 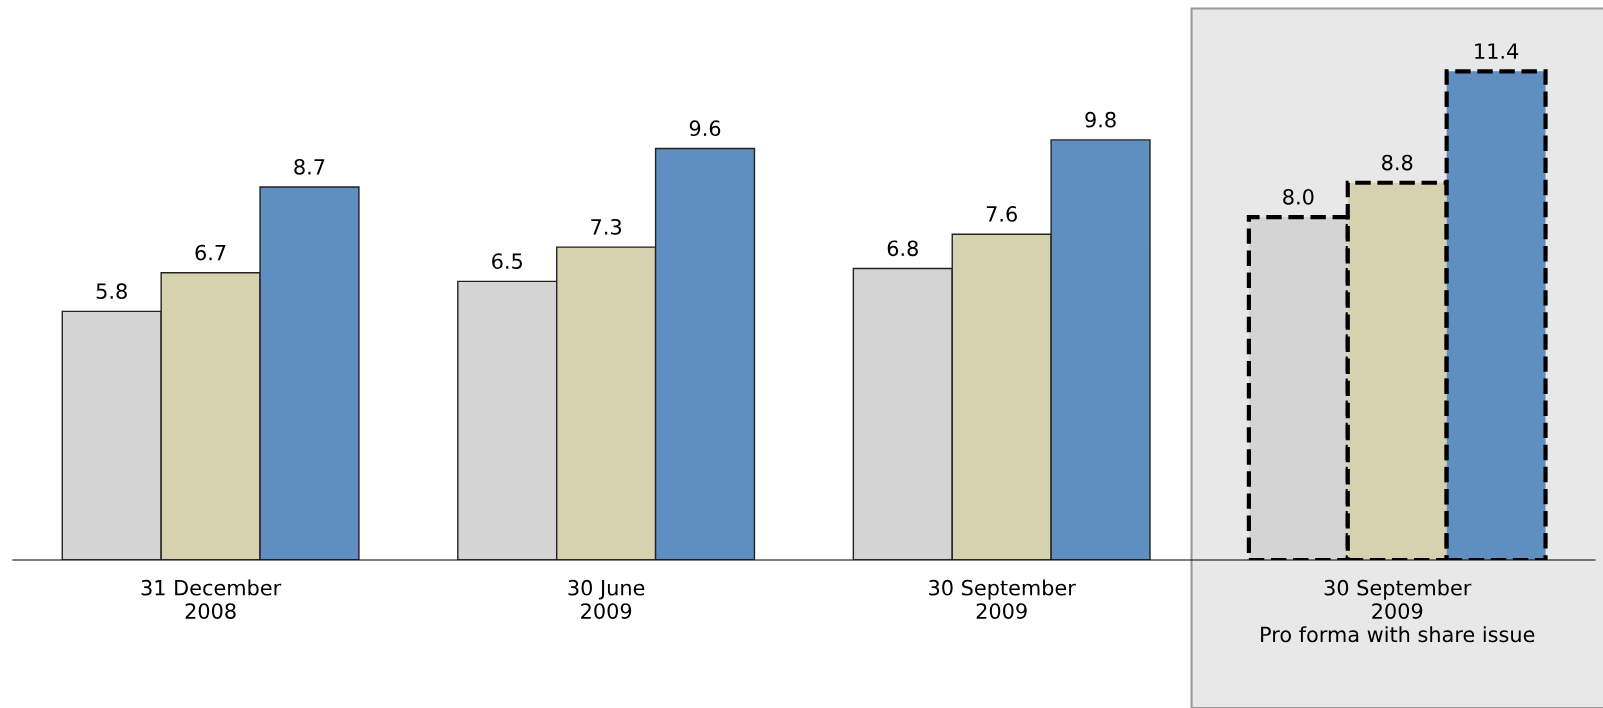 What do you see at coordinates (1002, 599) in the screenshot?
I see `x-tick-label: 30 September 2009` at bounding box center [1002, 599].